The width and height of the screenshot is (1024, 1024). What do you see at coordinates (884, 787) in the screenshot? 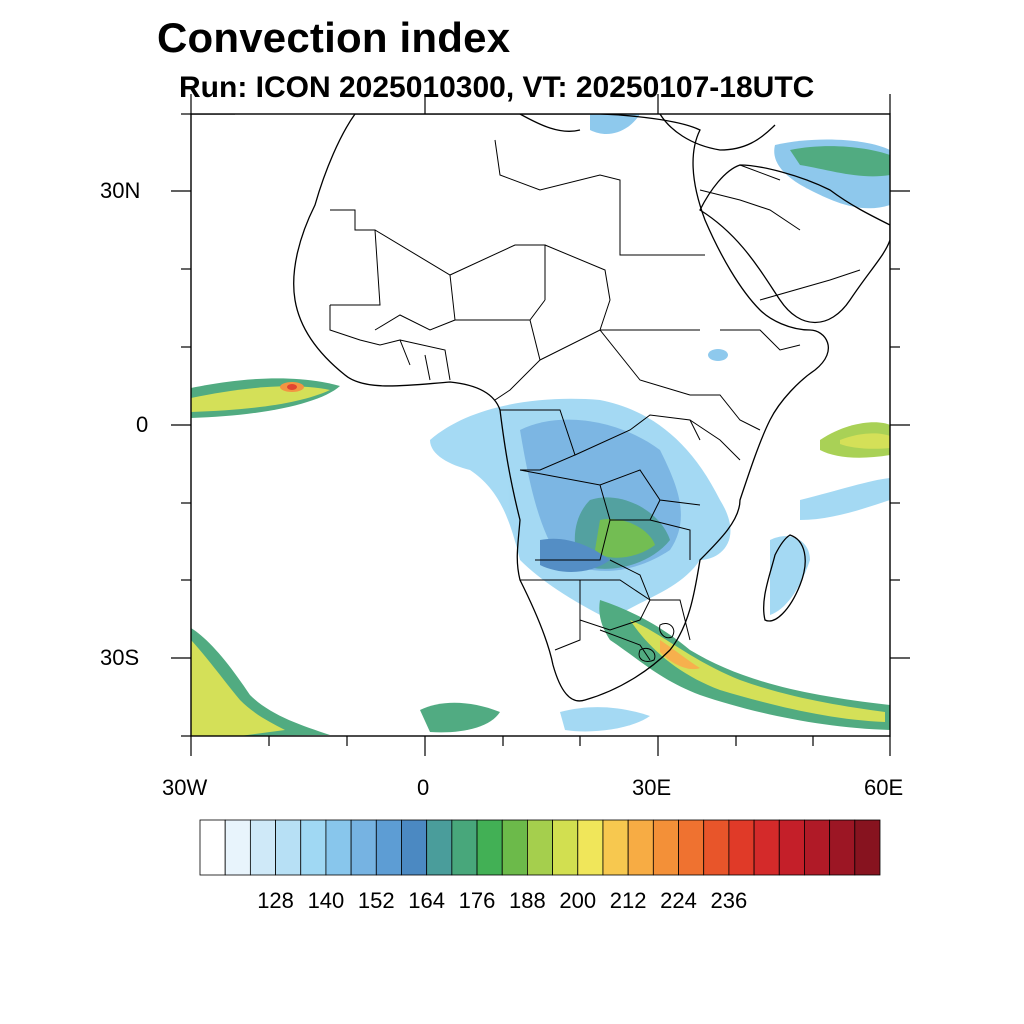
I see `lon-label-60e: 60E` at bounding box center [884, 787].